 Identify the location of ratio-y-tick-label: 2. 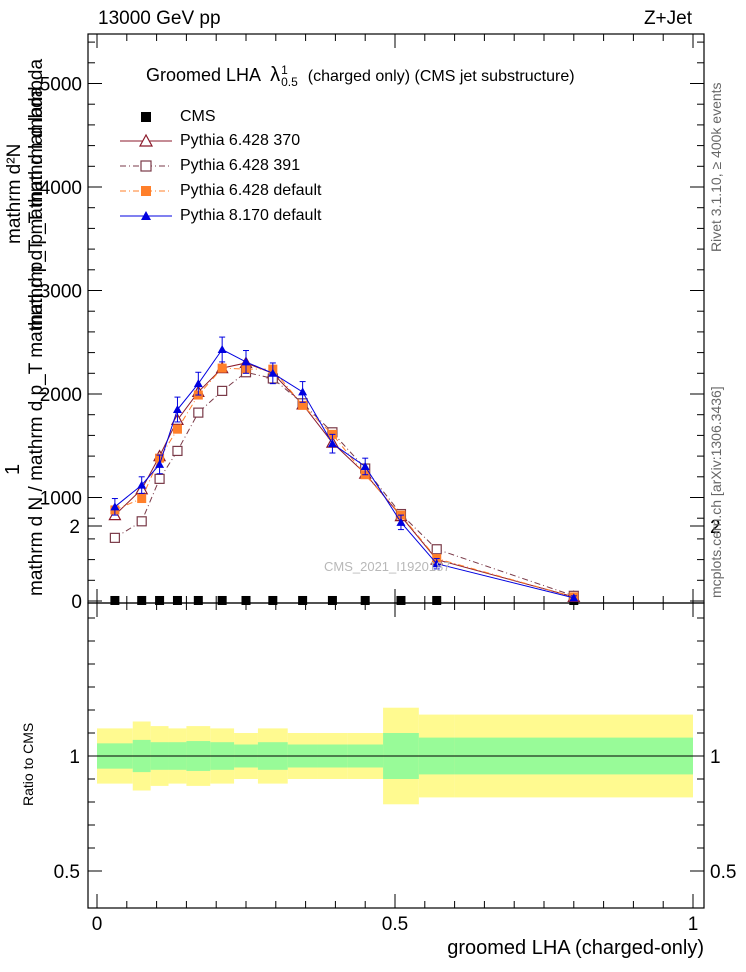
(74, 527).